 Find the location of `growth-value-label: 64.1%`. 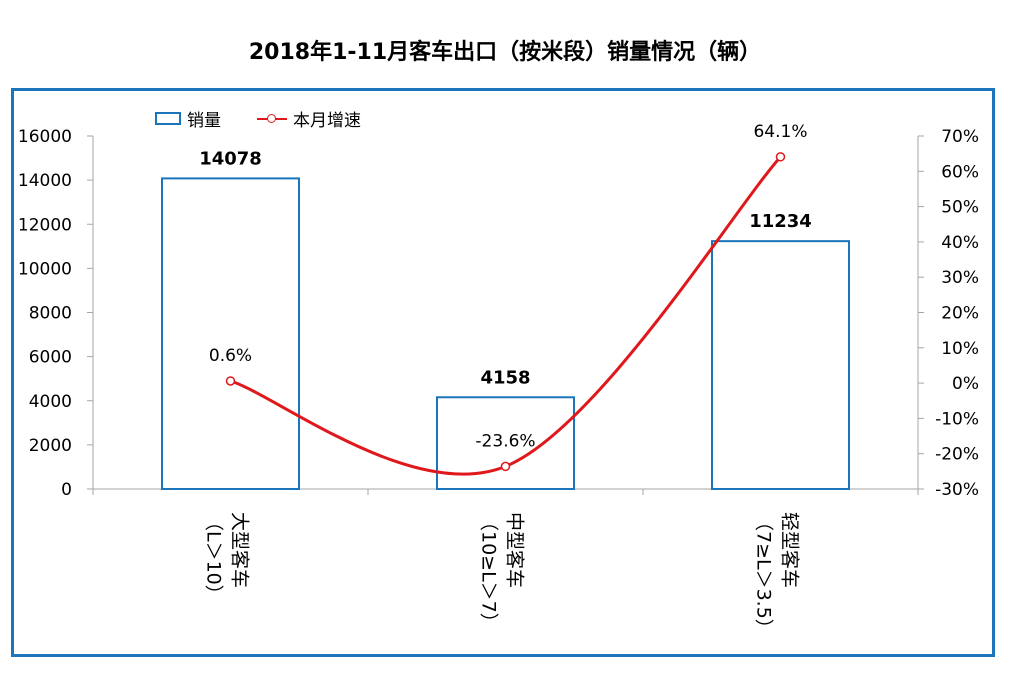

growth-value-label: 64.1% is located at coordinates (780, 132).